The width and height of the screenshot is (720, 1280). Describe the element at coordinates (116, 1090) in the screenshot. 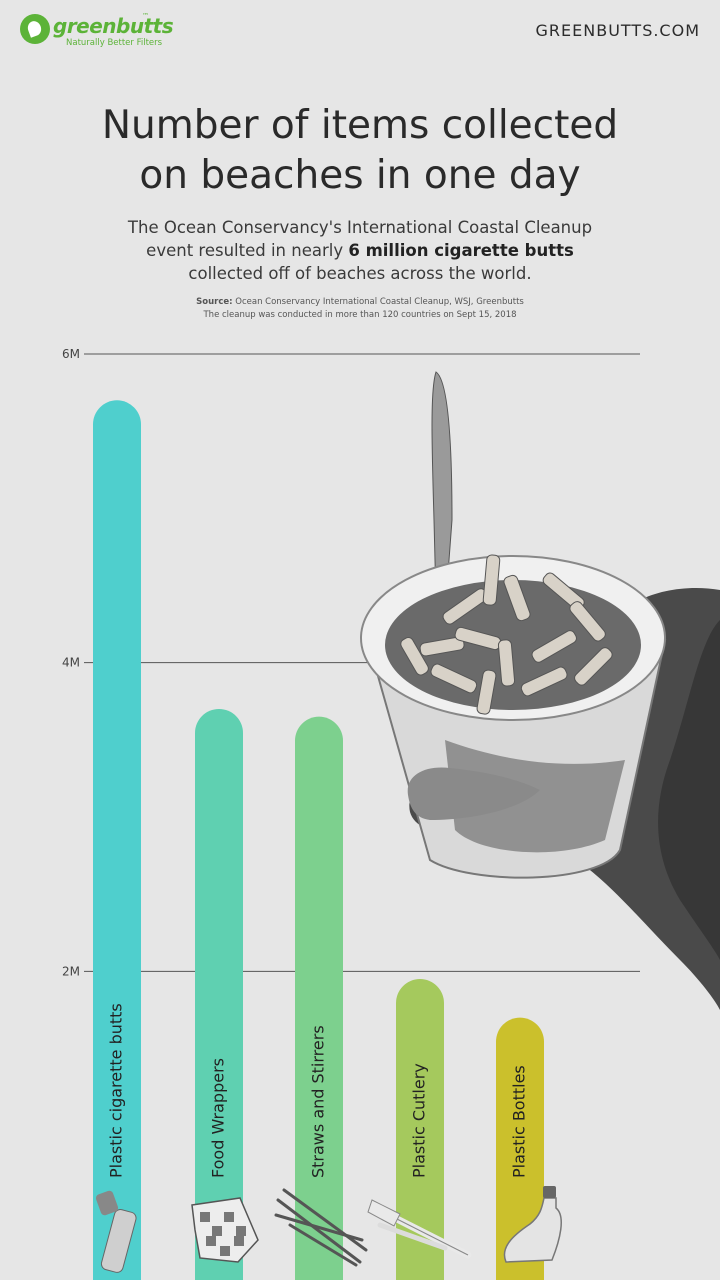

I see `category-label: Plastic cigarette butts` at that location.